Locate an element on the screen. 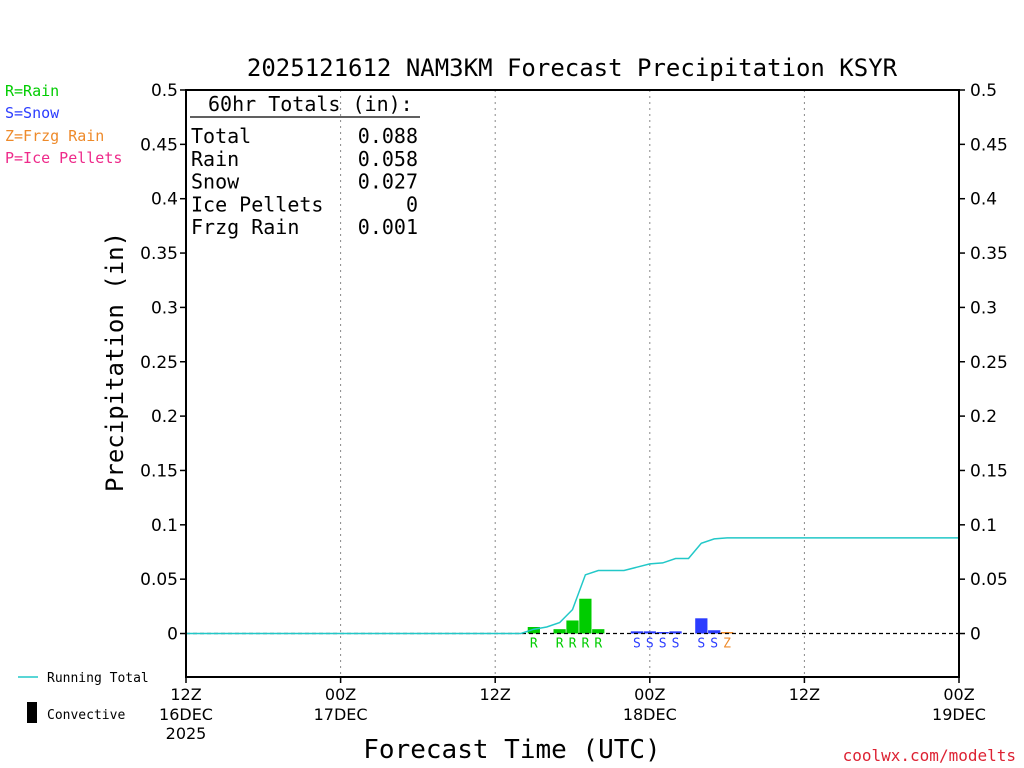 The width and height of the screenshot is (1024, 768). totals-value-1: 0.058 is located at coordinates (388, 159).